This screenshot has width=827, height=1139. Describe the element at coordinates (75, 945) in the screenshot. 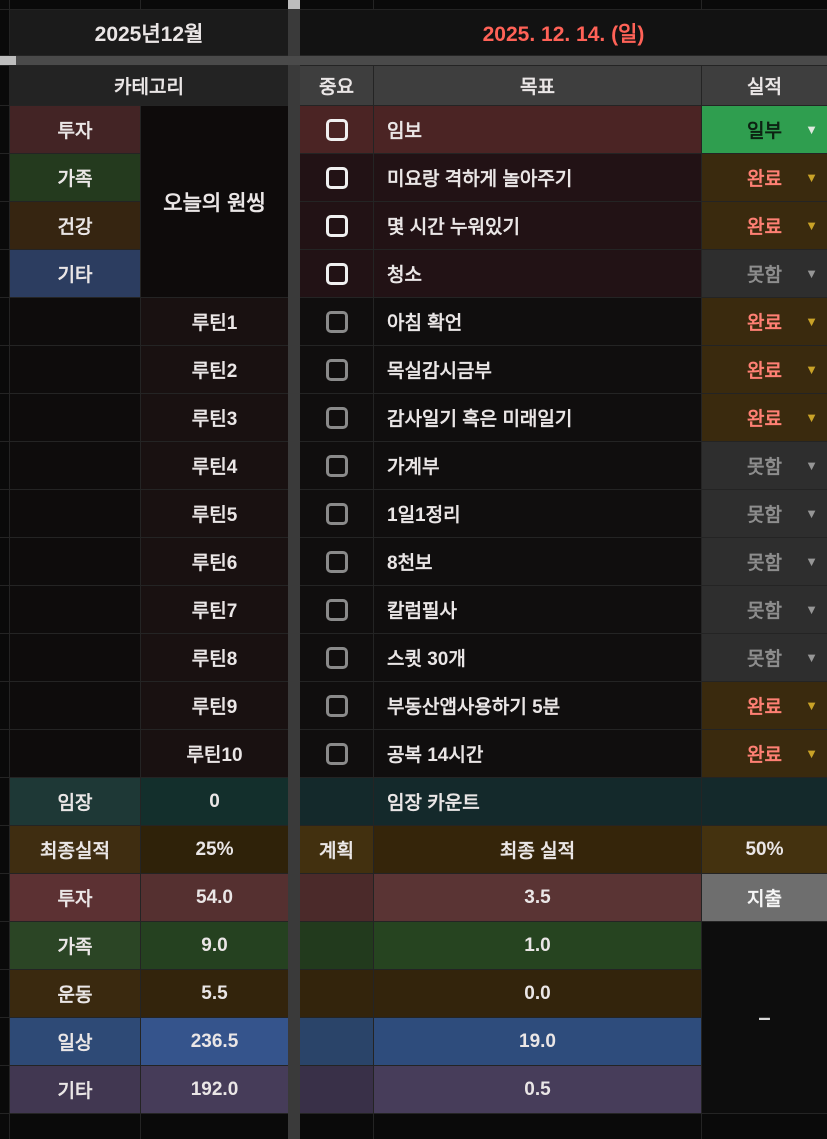

I see `summary-label-family: 가족` at that location.